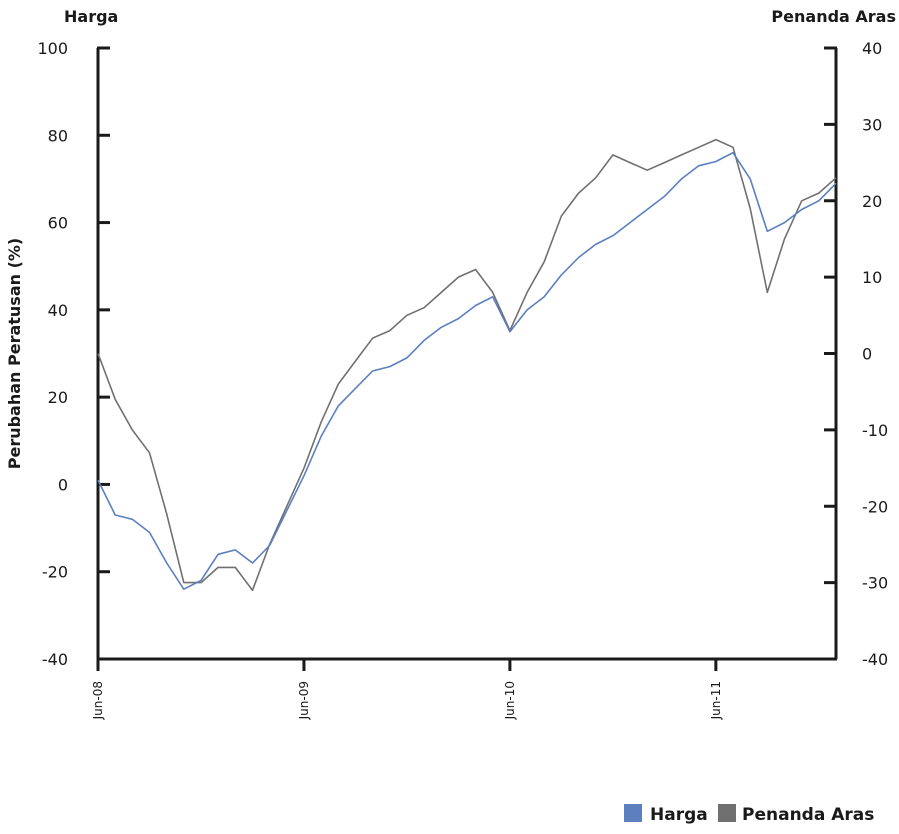  I want to click on right-y-tick-label: -10, so click(875, 430).